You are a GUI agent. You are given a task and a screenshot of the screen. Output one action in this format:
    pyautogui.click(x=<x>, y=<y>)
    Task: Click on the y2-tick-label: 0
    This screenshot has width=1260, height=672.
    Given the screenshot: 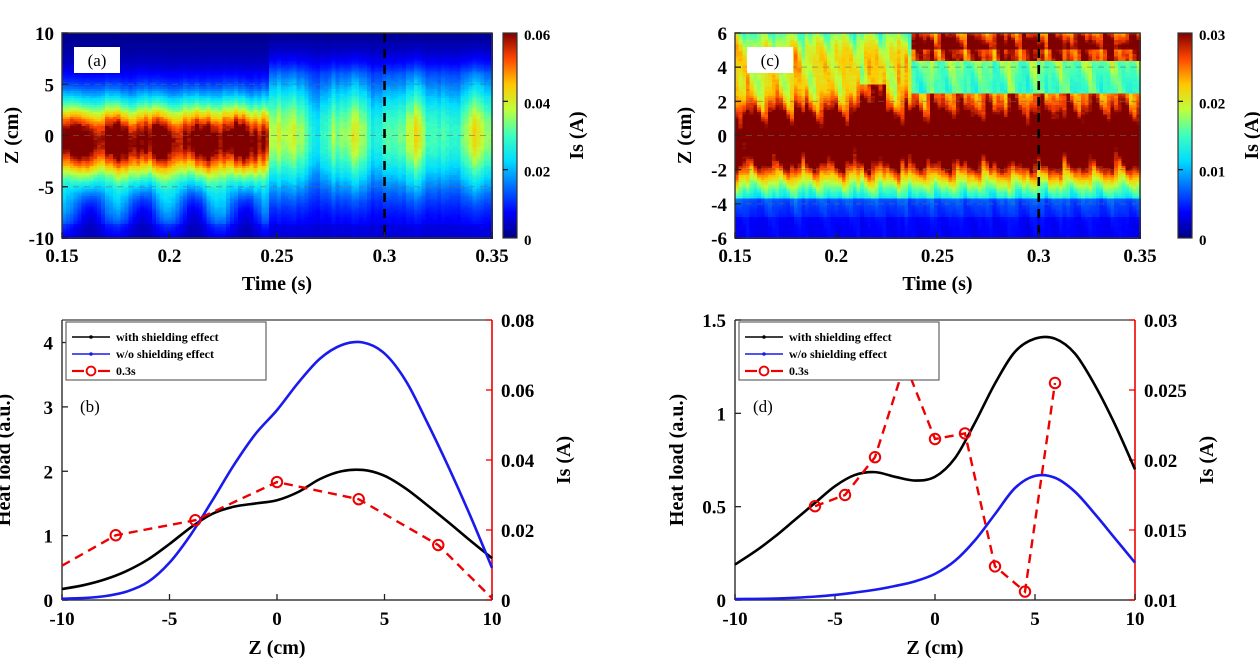 What is the action you would take?
    pyautogui.click(x=506, y=601)
    